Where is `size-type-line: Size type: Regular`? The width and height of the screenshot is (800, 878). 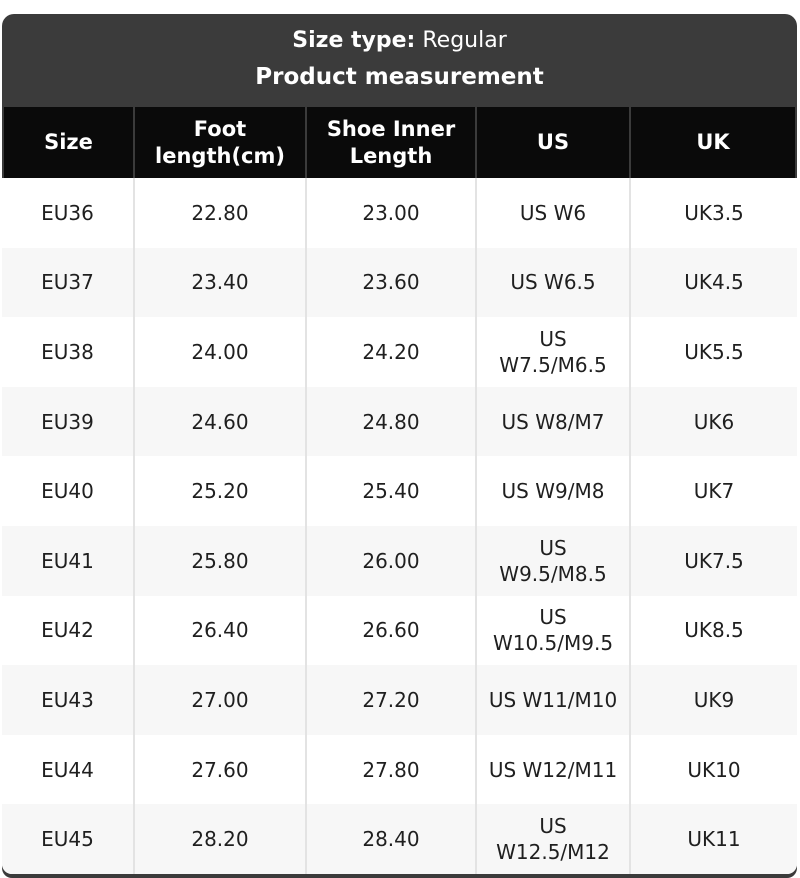 size-type-line: Size type: Regular is located at coordinates (399, 40).